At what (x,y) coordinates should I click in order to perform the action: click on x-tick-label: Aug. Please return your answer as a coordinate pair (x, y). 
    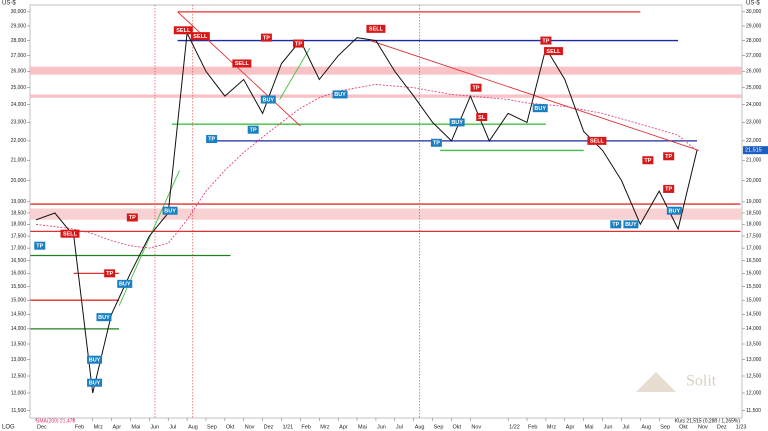
    Looking at the image, I should click on (420, 427).